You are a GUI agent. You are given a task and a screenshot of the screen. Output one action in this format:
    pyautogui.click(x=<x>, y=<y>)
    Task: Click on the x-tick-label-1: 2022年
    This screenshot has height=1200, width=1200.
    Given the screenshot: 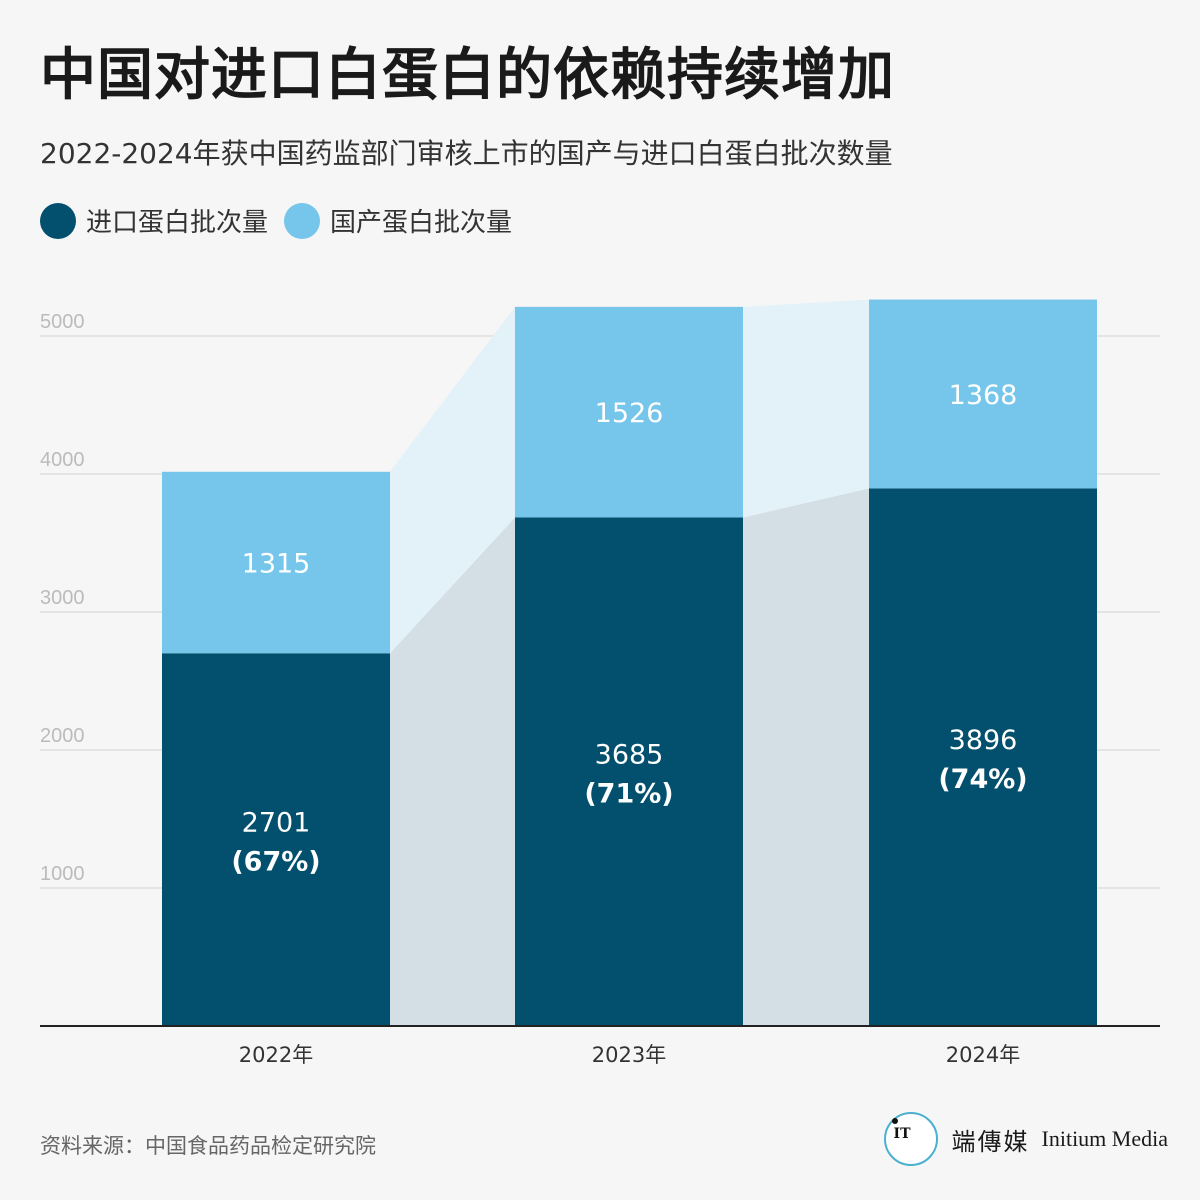 What is the action you would take?
    pyautogui.click(x=276, y=1055)
    